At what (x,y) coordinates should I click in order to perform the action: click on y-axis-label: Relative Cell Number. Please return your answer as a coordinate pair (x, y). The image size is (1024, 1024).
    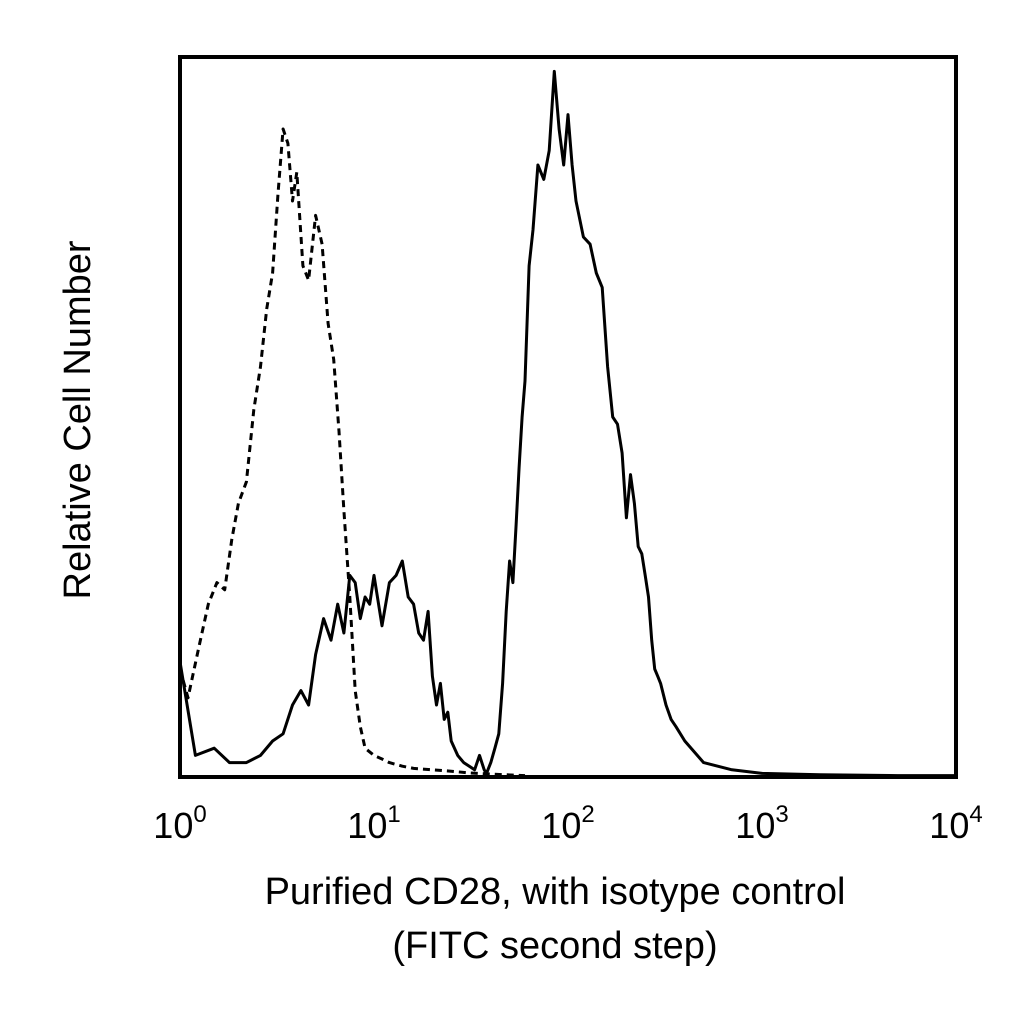
    Looking at the image, I should click on (78, 419).